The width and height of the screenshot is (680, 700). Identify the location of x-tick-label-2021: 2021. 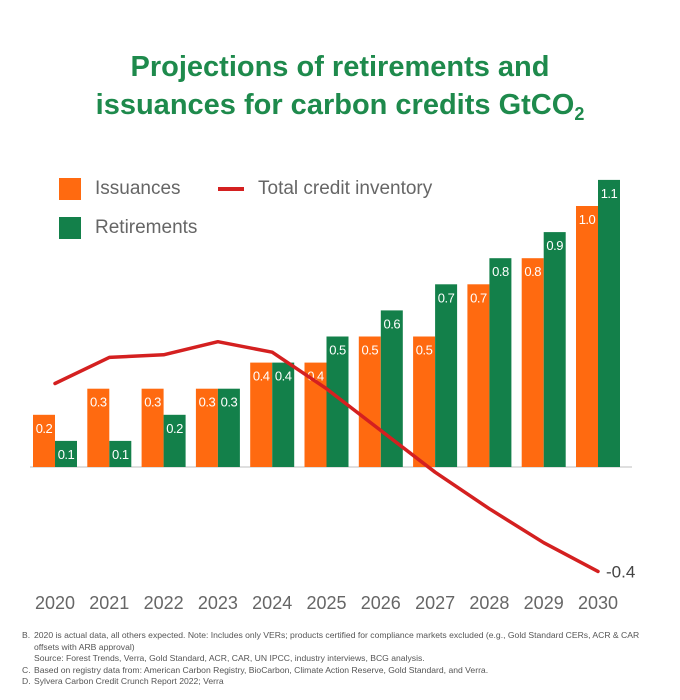
(109, 603).